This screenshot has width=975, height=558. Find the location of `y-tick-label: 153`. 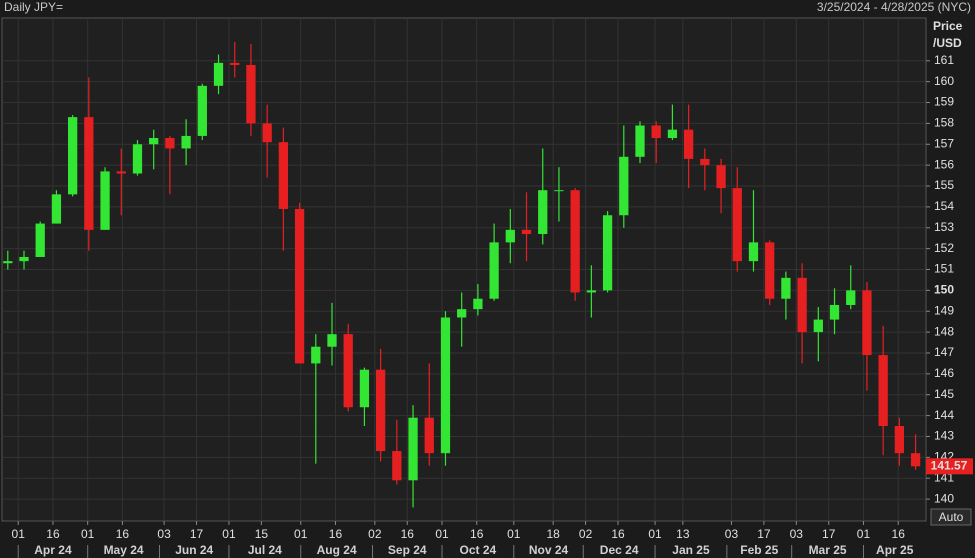

y-tick-label: 153 is located at coordinates (944, 227).